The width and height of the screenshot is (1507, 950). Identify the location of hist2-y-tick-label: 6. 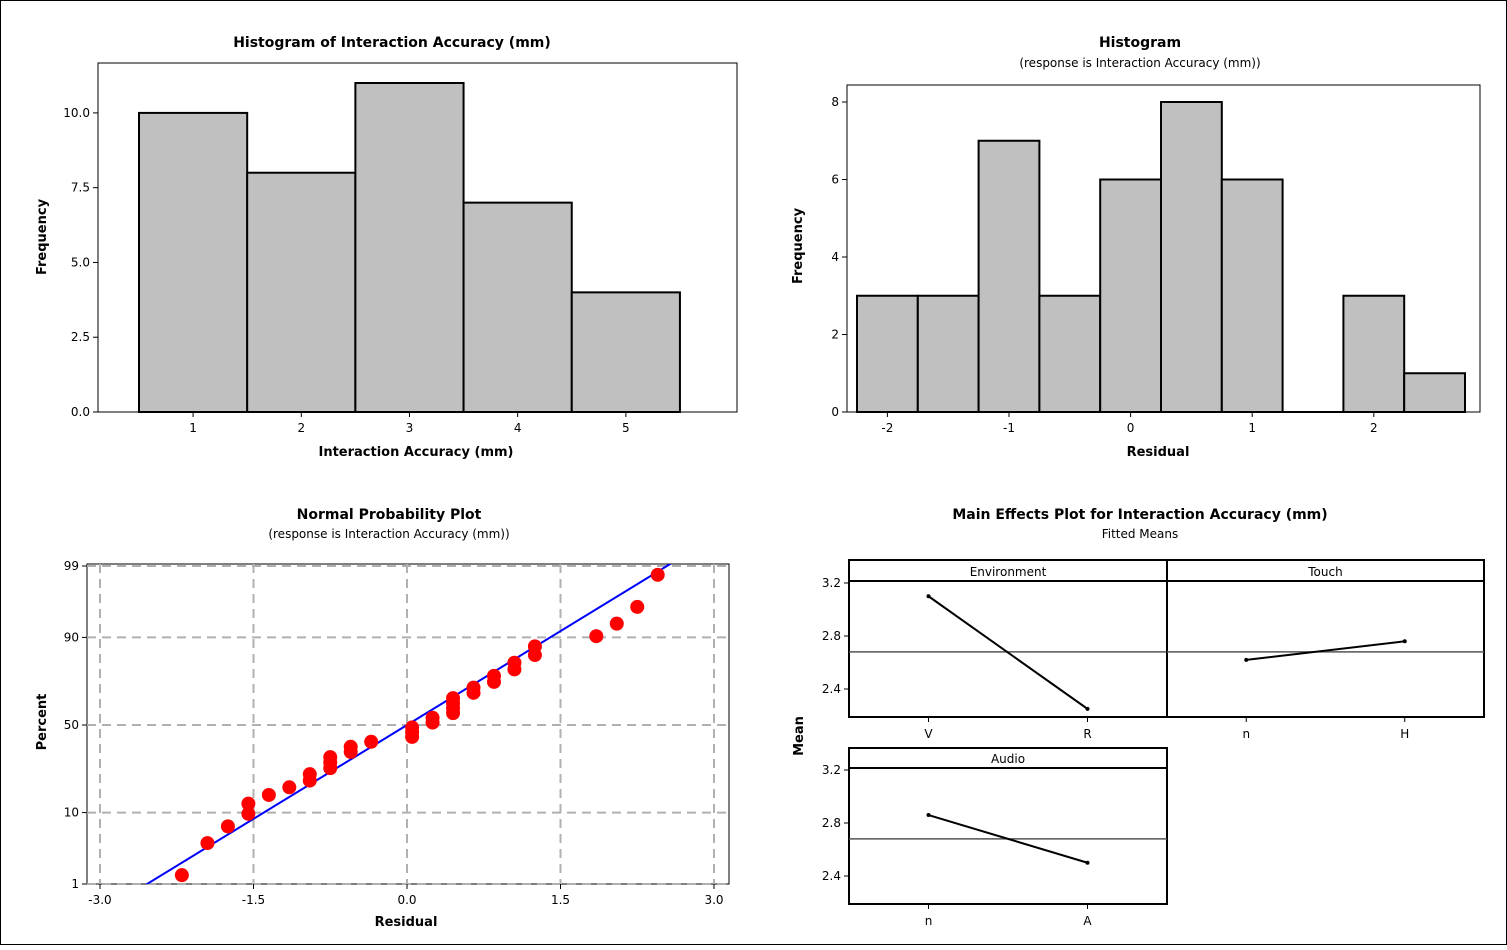
(835, 180).